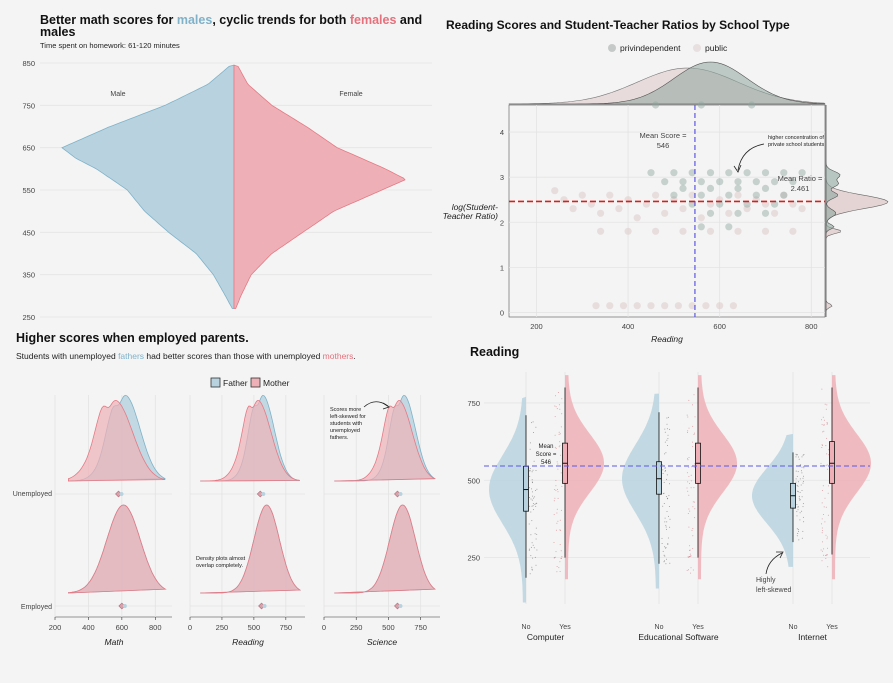  Describe the element at coordinates (663, 145) in the screenshot. I see `mean-score-label-2: 546` at that location.